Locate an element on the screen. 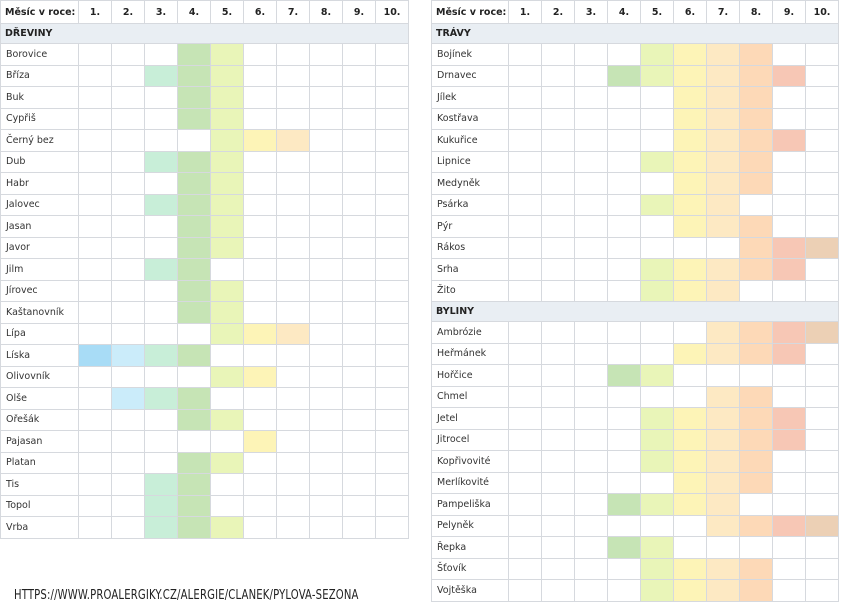  plant-name: Buk is located at coordinates (39, 97).